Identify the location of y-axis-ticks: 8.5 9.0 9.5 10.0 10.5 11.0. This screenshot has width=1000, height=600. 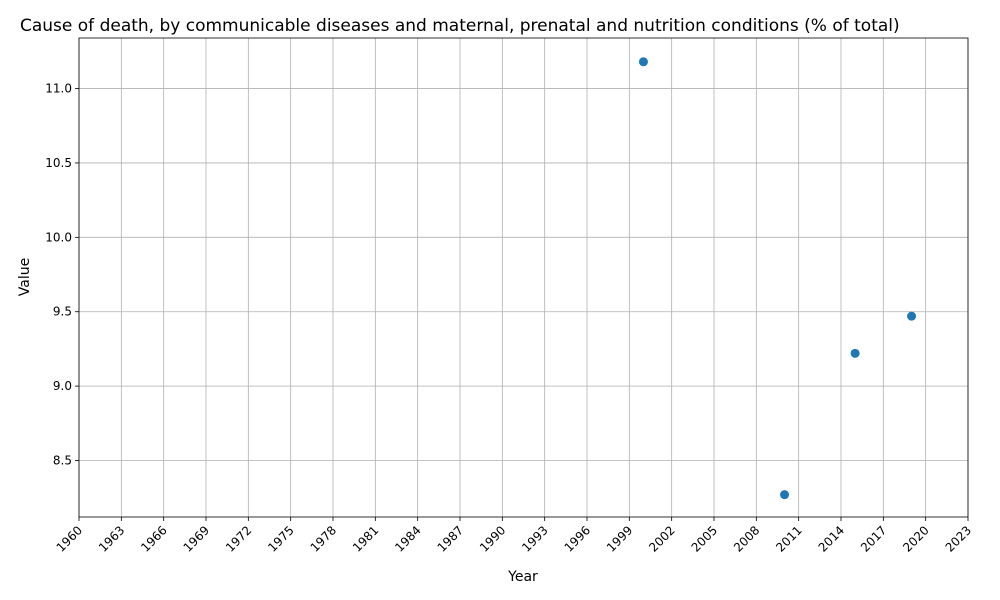
(62, 274).